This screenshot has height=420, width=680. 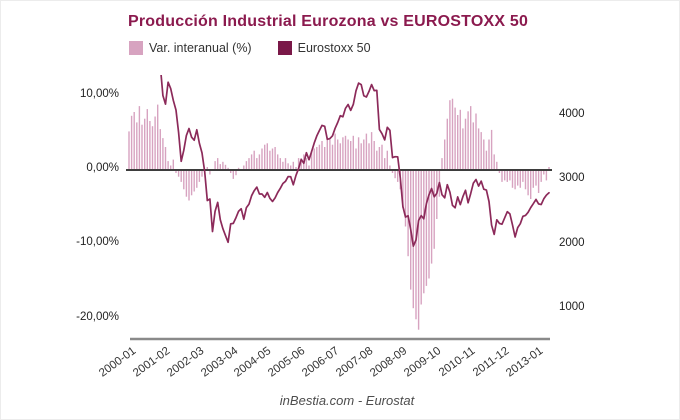 What do you see at coordinates (572, 114) in the screenshot?
I see `y-axis-right-tick: 4000` at bounding box center [572, 114].